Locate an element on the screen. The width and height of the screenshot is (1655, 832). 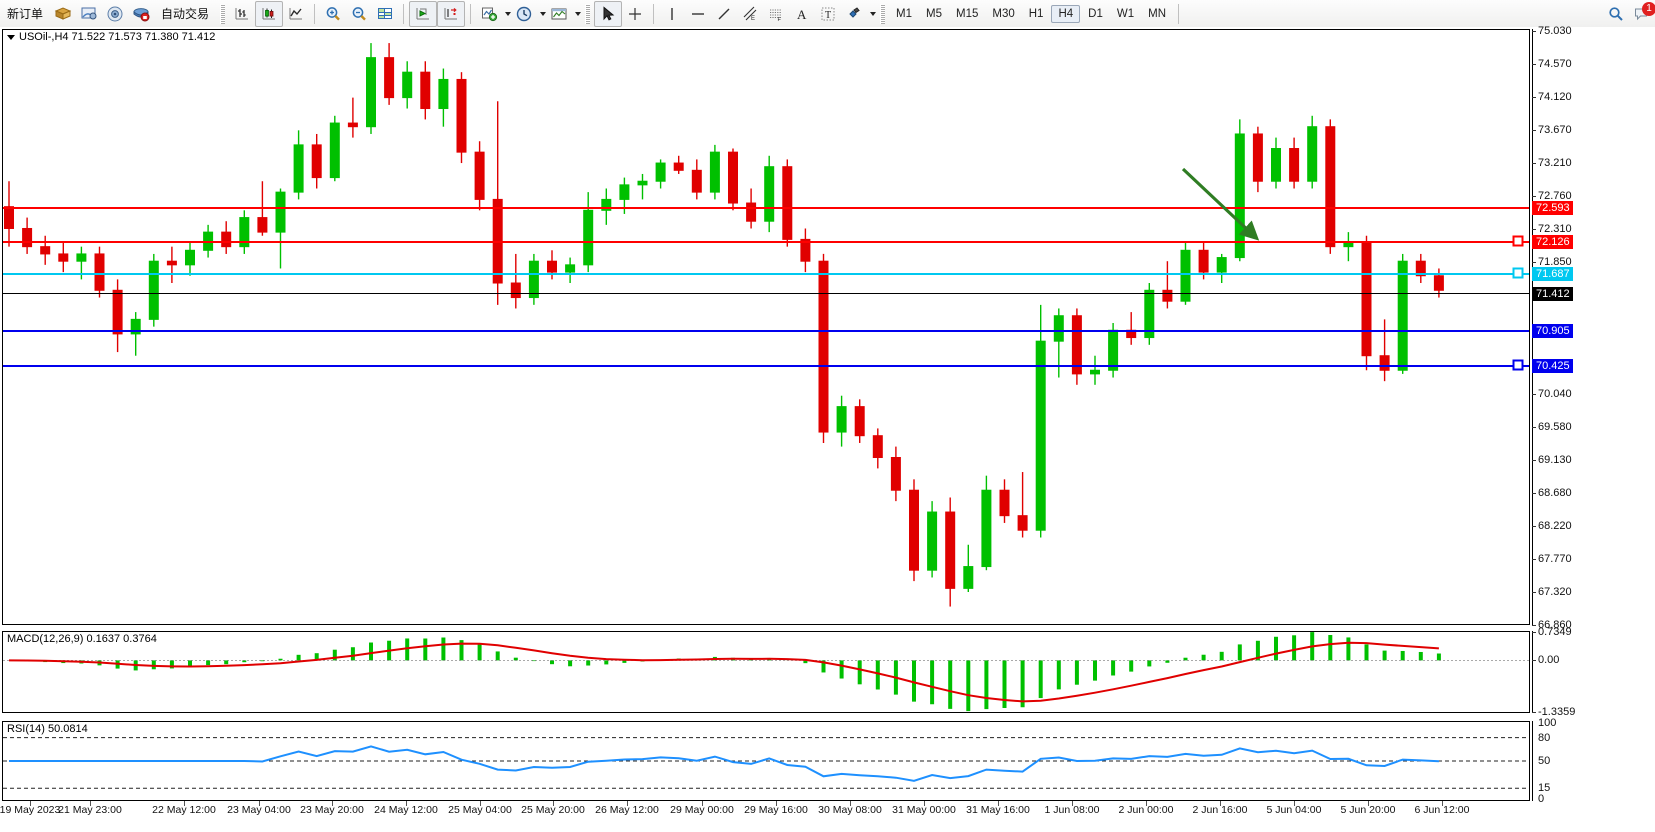
fibonacci-icon: F is located at coordinates (776, 14).